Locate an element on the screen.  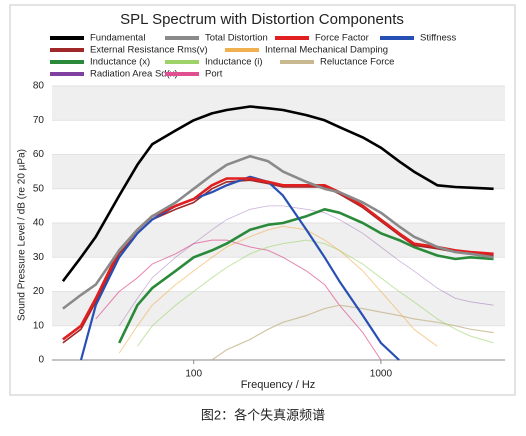
x-tick-label: 100 is located at coordinates (193, 374).